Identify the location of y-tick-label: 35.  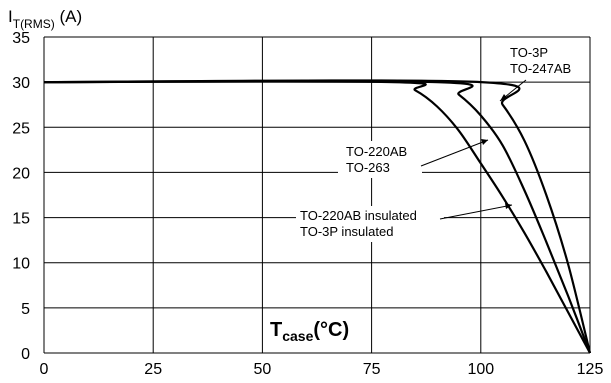
(21, 38).